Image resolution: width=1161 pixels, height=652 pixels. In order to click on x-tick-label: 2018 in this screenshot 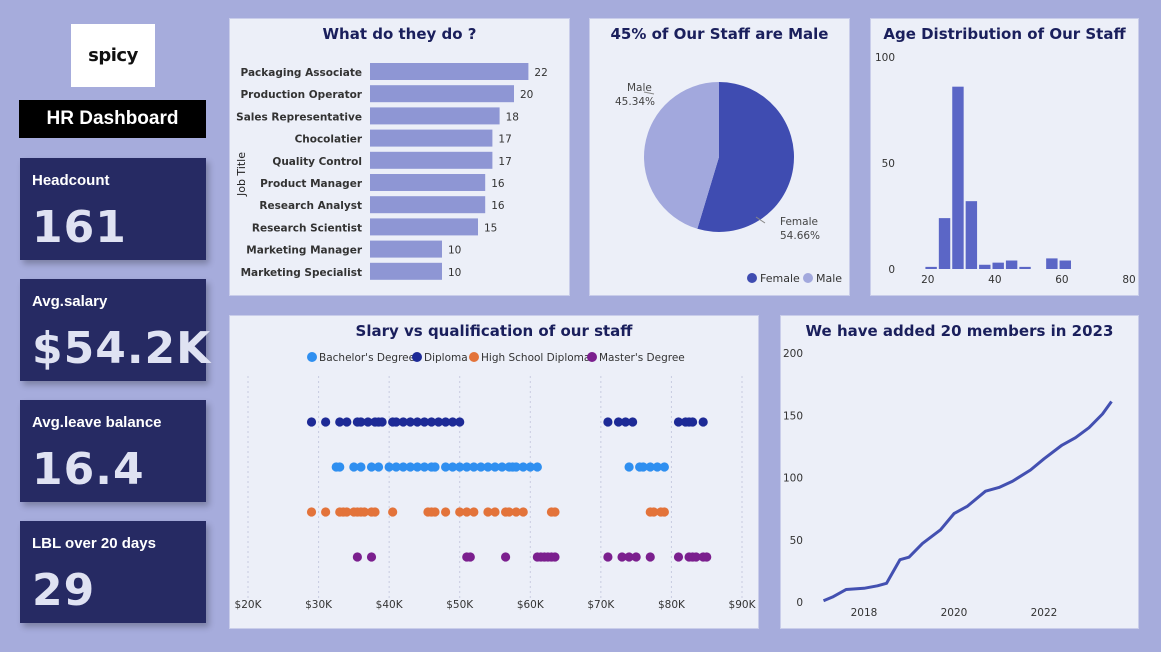, I will do `click(864, 613)`.